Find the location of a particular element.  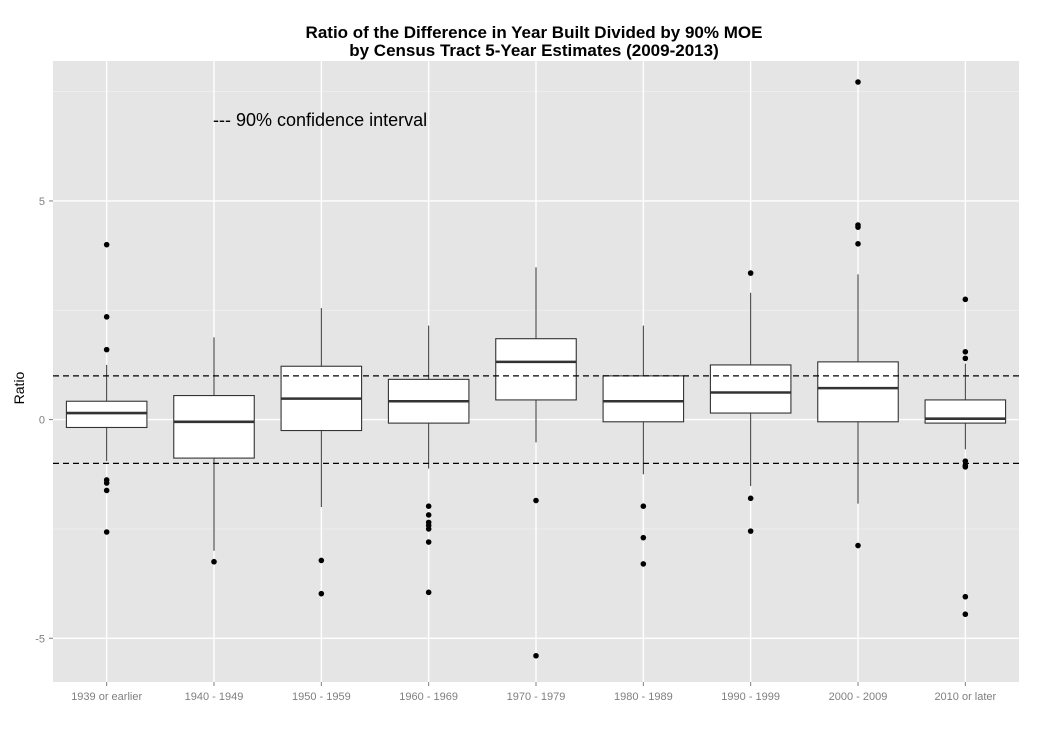

y-tick-label: -5 is located at coordinates (40, 639).